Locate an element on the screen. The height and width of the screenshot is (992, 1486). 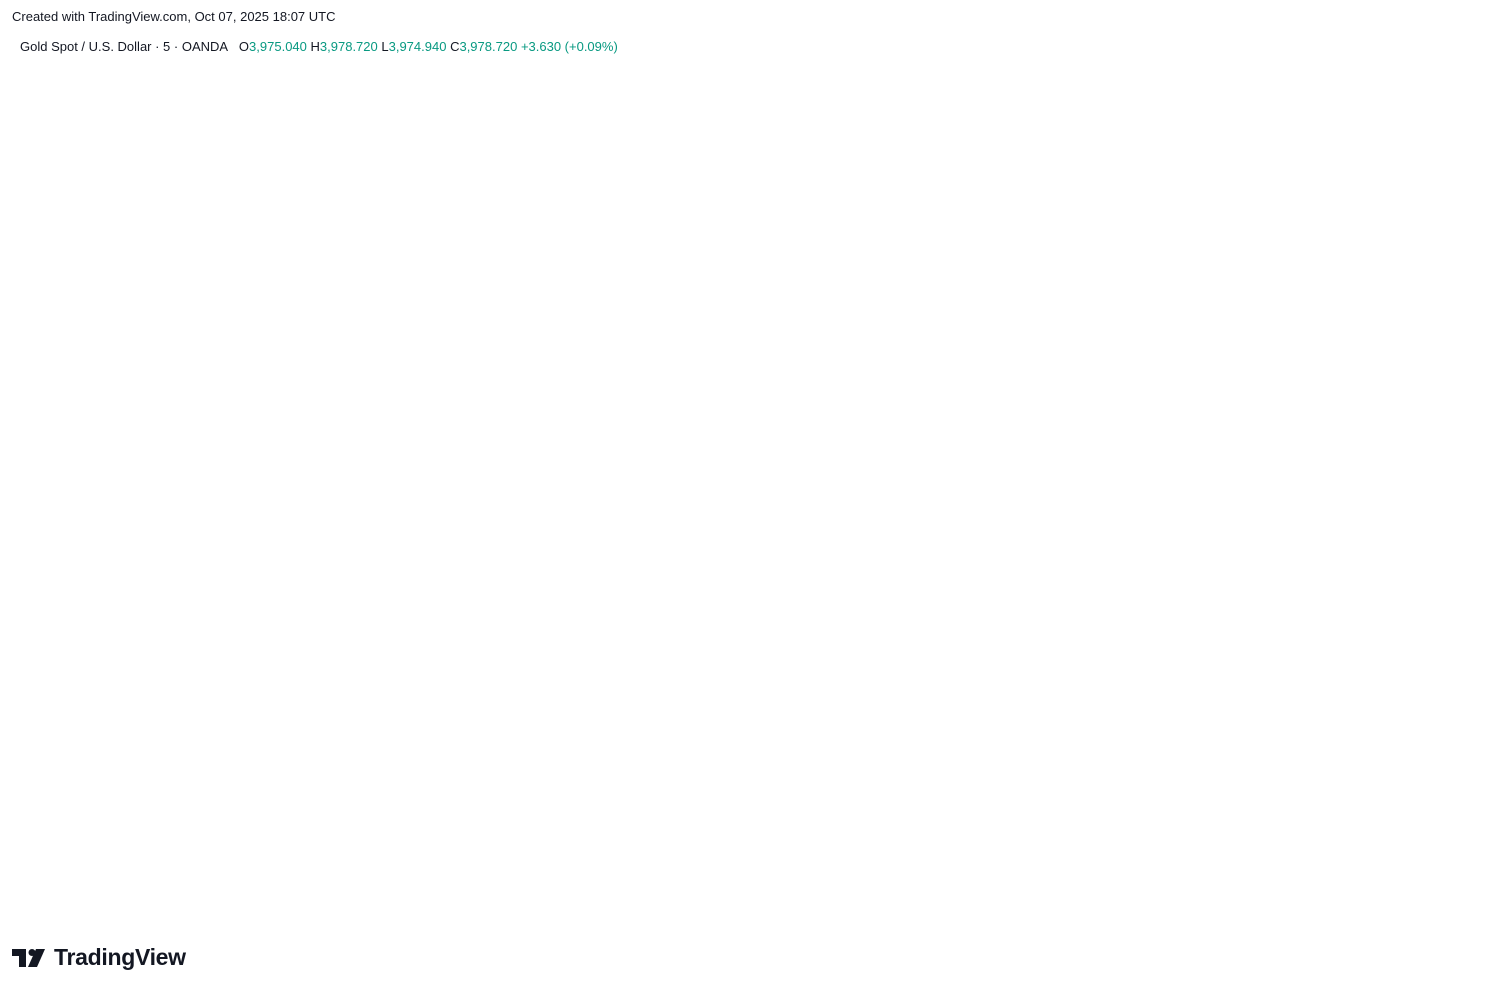
ohlc-key: O is located at coordinates (244, 46).